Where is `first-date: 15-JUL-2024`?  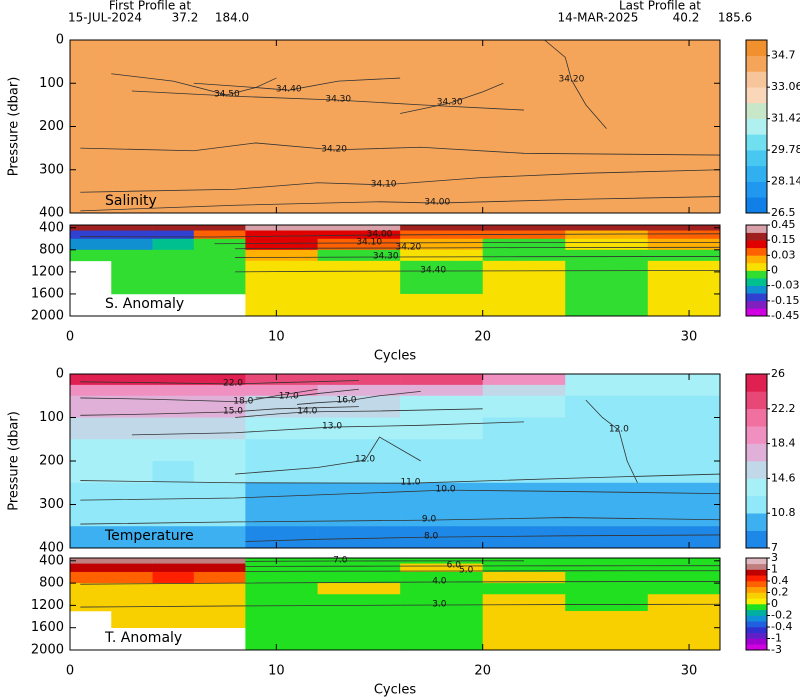
first-date: 15-JUL-2024 is located at coordinates (105, 18).